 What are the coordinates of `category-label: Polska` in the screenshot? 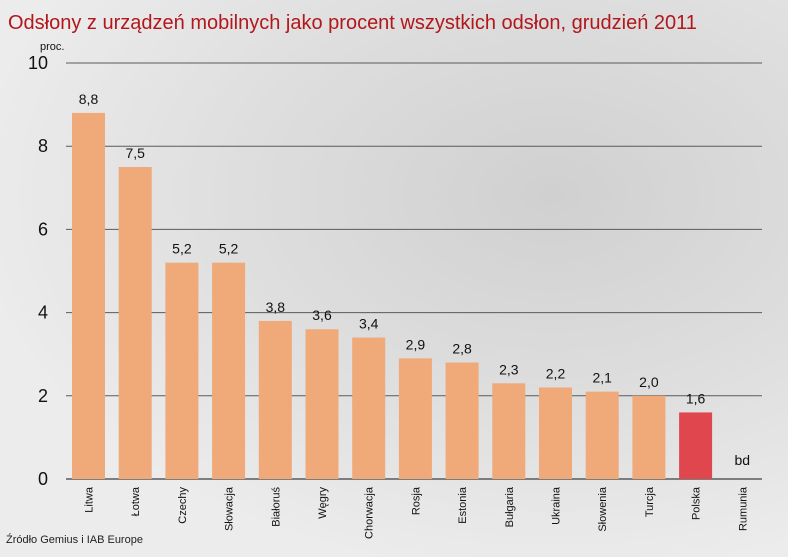 It's located at (697, 503).